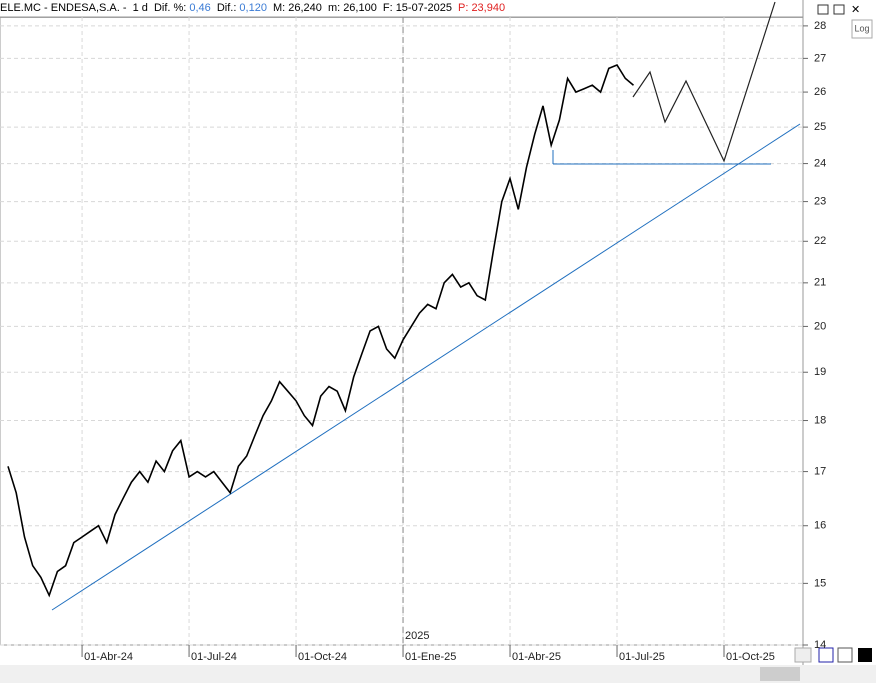 This screenshot has width=876, height=683. What do you see at coordinates (334, 8) in the screenshot?
I see `label: m:` at bounding box center [334, 8].